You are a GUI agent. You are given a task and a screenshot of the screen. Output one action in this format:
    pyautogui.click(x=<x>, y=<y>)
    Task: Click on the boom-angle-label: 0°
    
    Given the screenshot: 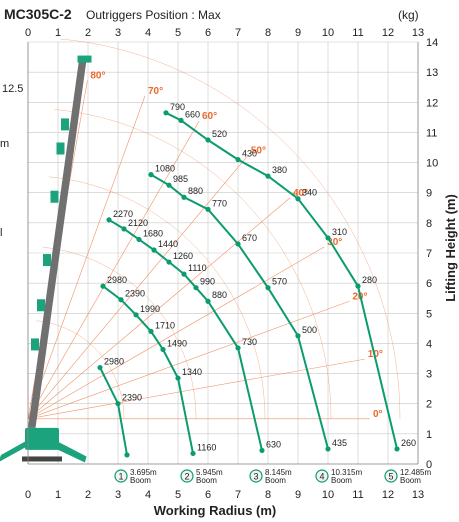 What is the action you would take?
    pyautogui.click(x=378, y=414)
    